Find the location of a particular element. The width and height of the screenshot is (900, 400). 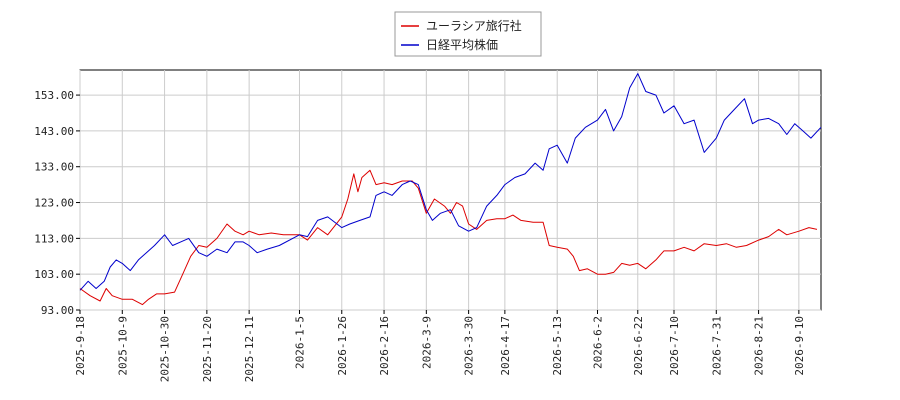

x-tick-label: 2026-9-10 is located at coordinates (799, 346).